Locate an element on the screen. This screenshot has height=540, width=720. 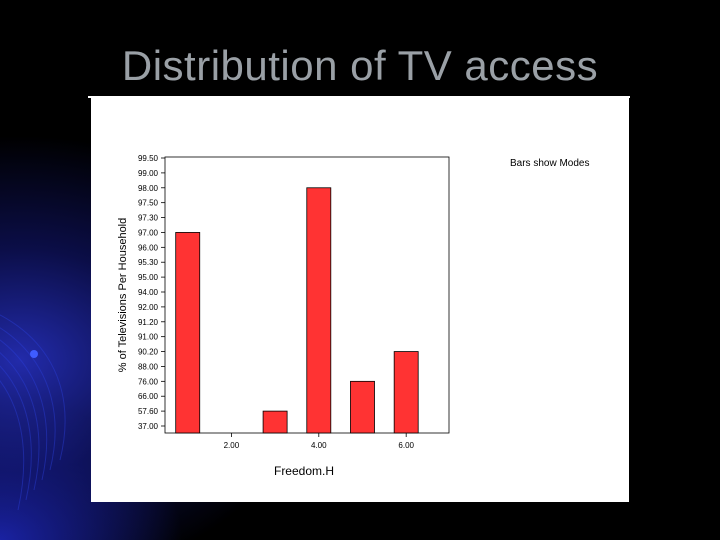
y-tick-label: 97.00 is located at coordinates (148, 232).